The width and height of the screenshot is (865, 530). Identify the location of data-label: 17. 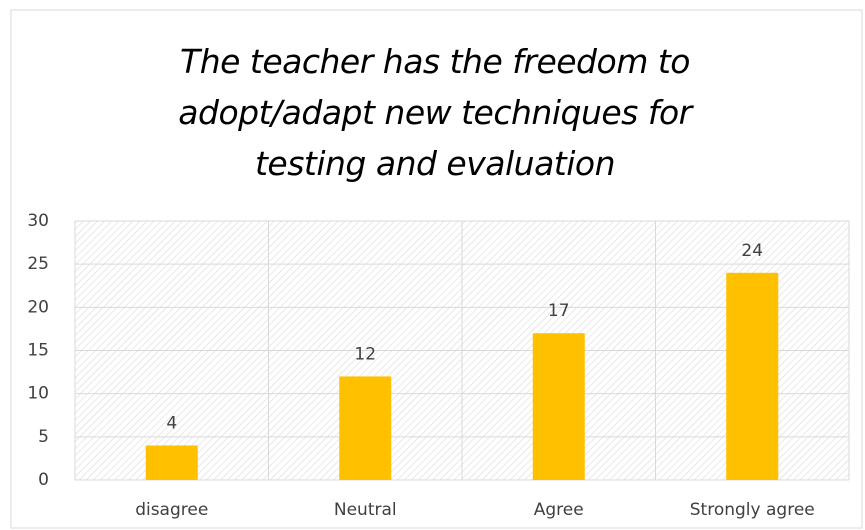
(559, 311).